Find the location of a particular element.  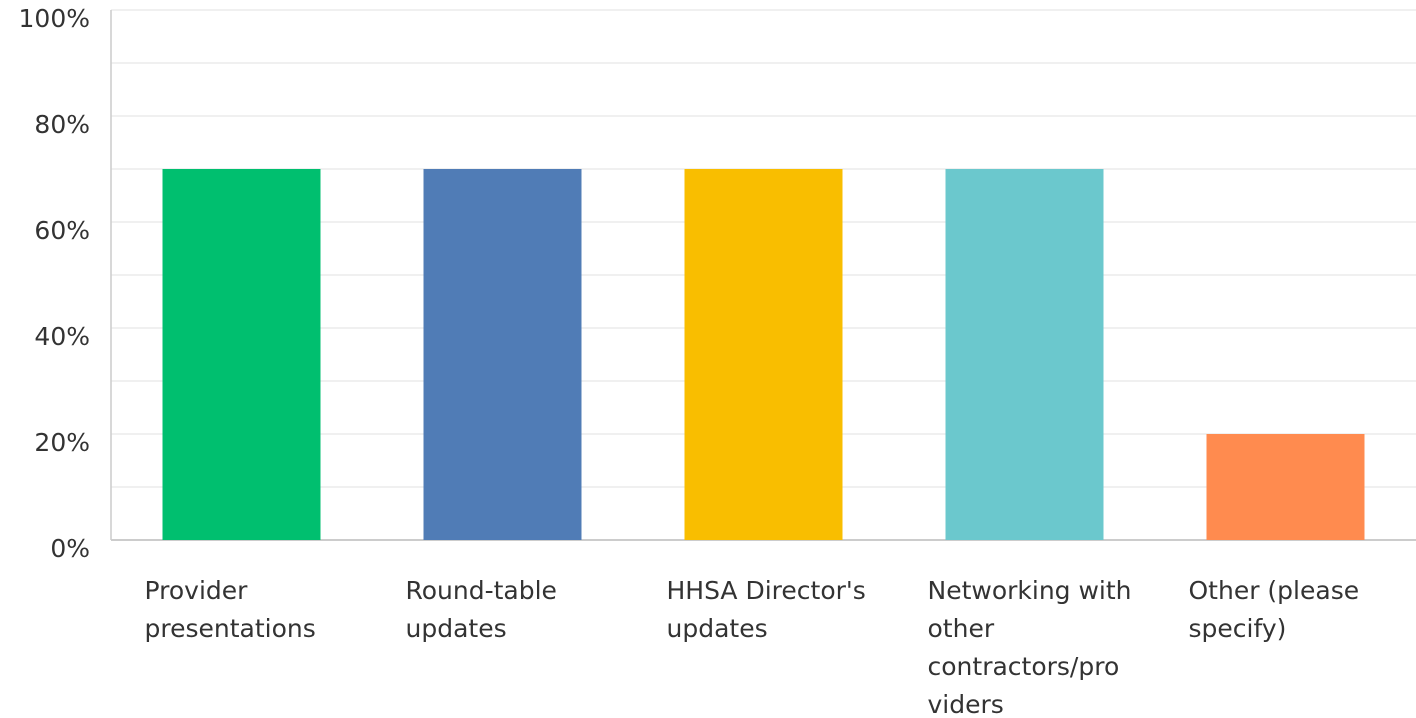

y-tick-label: 0% is located at coordinates (70, 548).